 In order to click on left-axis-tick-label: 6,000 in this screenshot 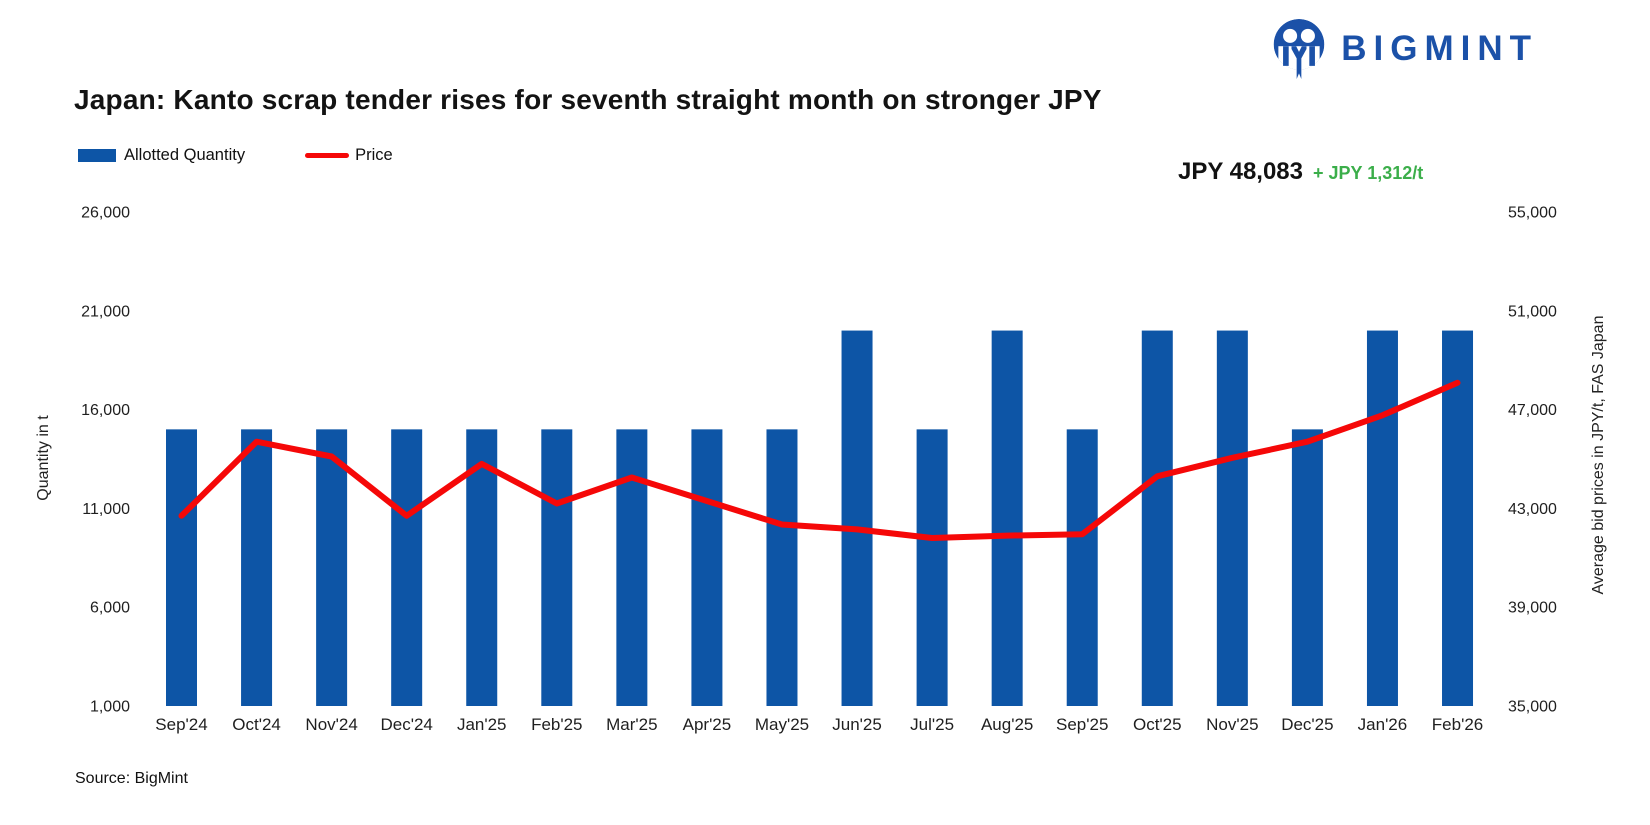, I will do `click(110, 608)`.